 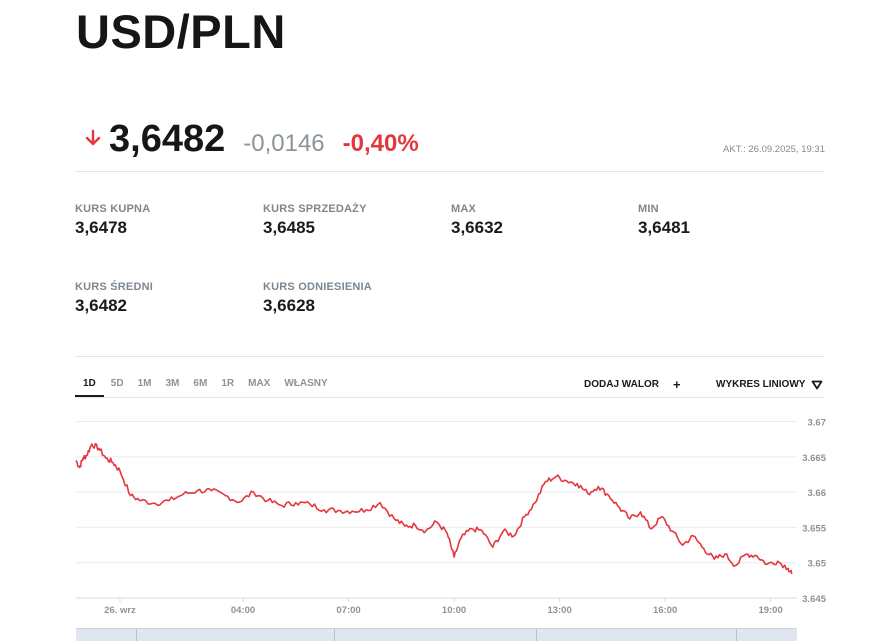 What do you see at coordinates (289, 305) in the screenshot?
I see `stat-value: 3,6628` at bounding box center [289, 305].